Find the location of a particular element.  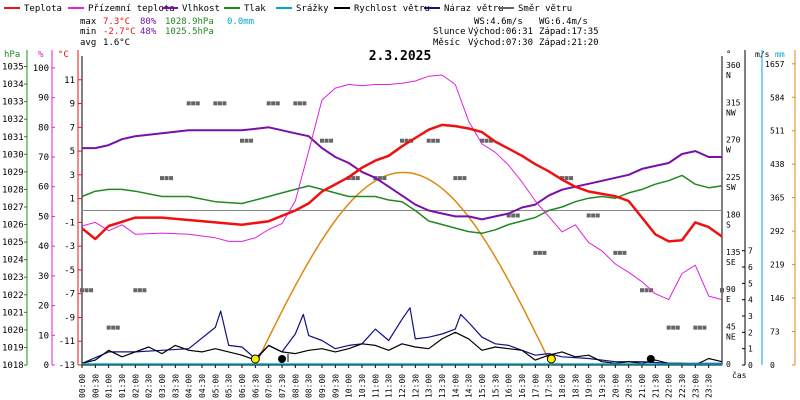

moonset-marker is located at coordinates (650, 359).